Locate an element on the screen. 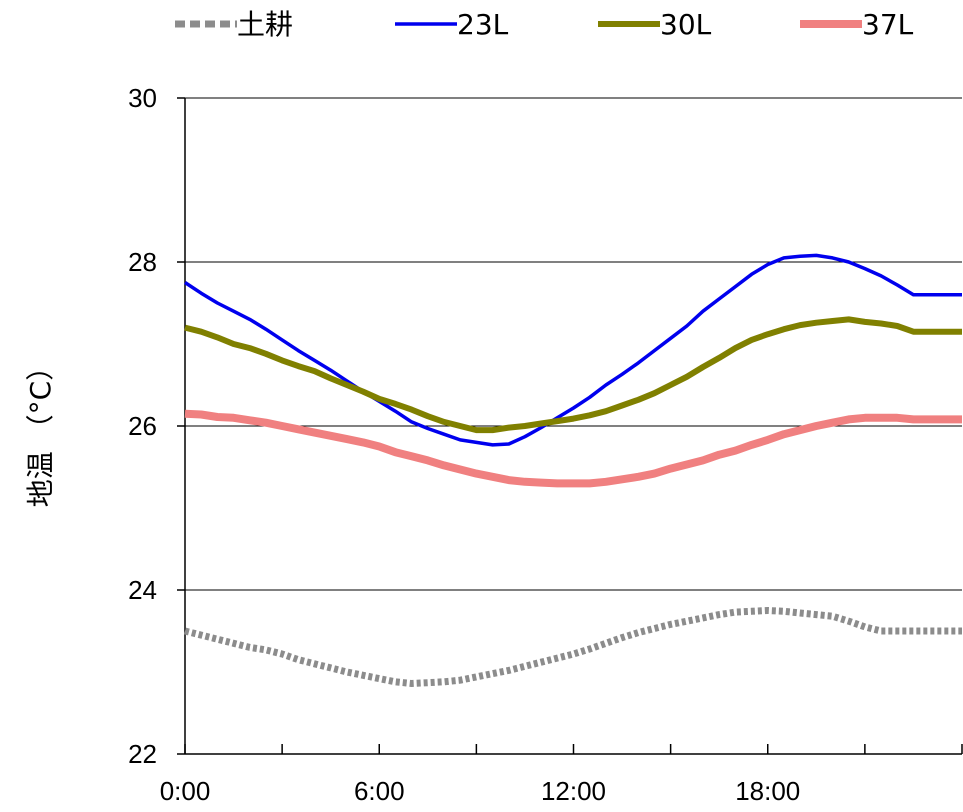 This screenshot has height=812, width=963. x-tick-label-12: 12:00 is located at coordinates (573, 791).